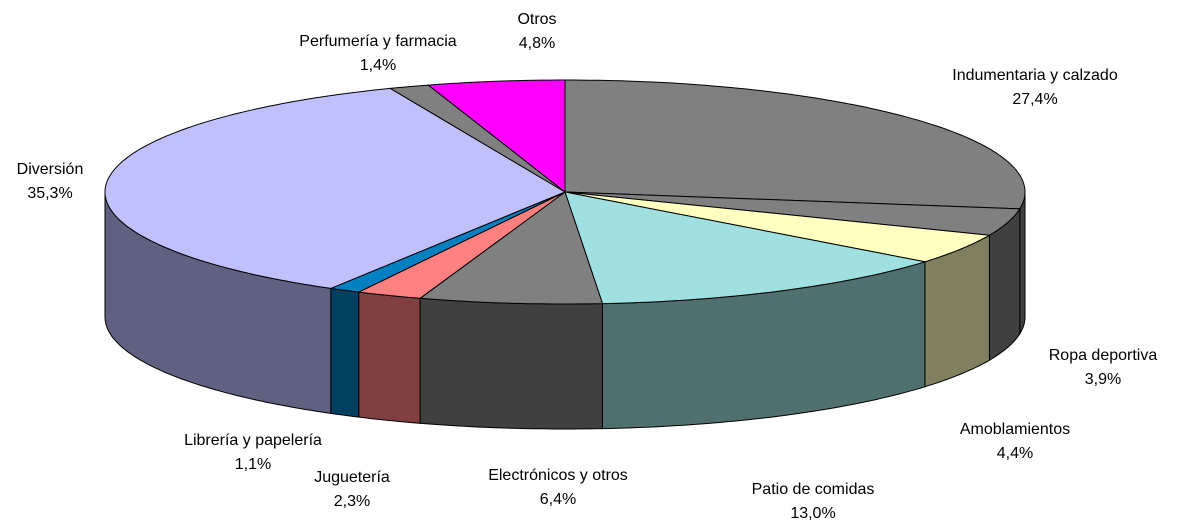 This screenshot has height=524, width=1180. What do you see at coordinates (49, 193) in the screenshot?
I see `slice-value-label: 35,3%` at bounding box center [49, 193].